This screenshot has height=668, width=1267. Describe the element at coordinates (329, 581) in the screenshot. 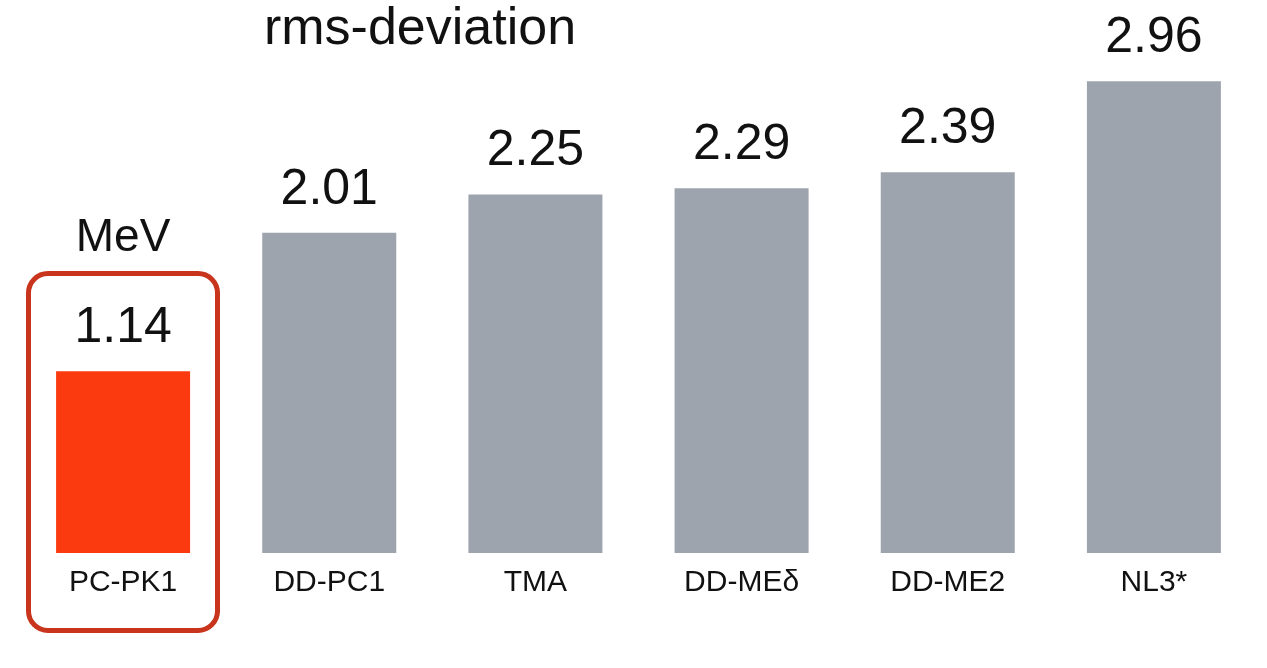

I see `x-tick-label: DD-PC1` at that location.